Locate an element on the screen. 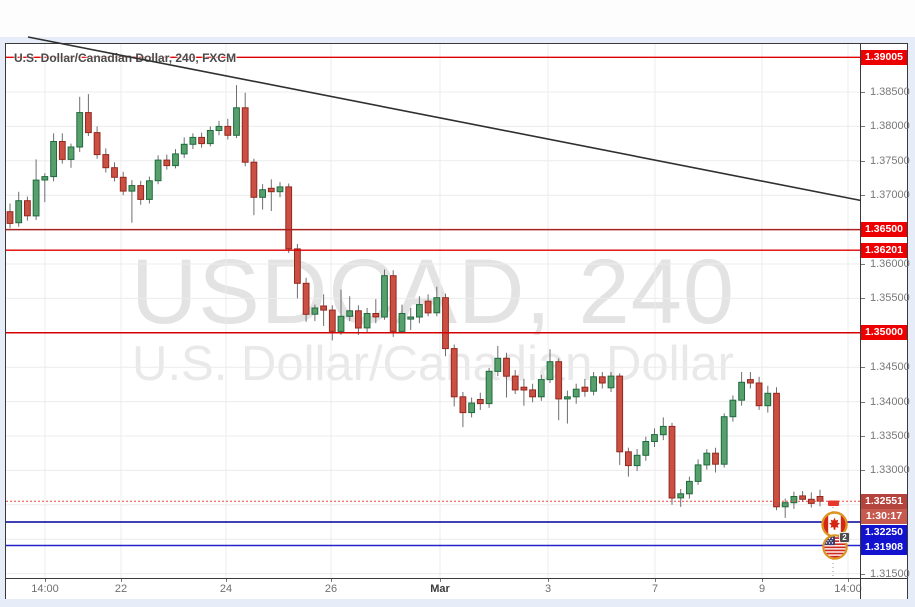 This screenshot has height=607, width=915. alert-count-badge: 2 is located at coordinates (844, 537).